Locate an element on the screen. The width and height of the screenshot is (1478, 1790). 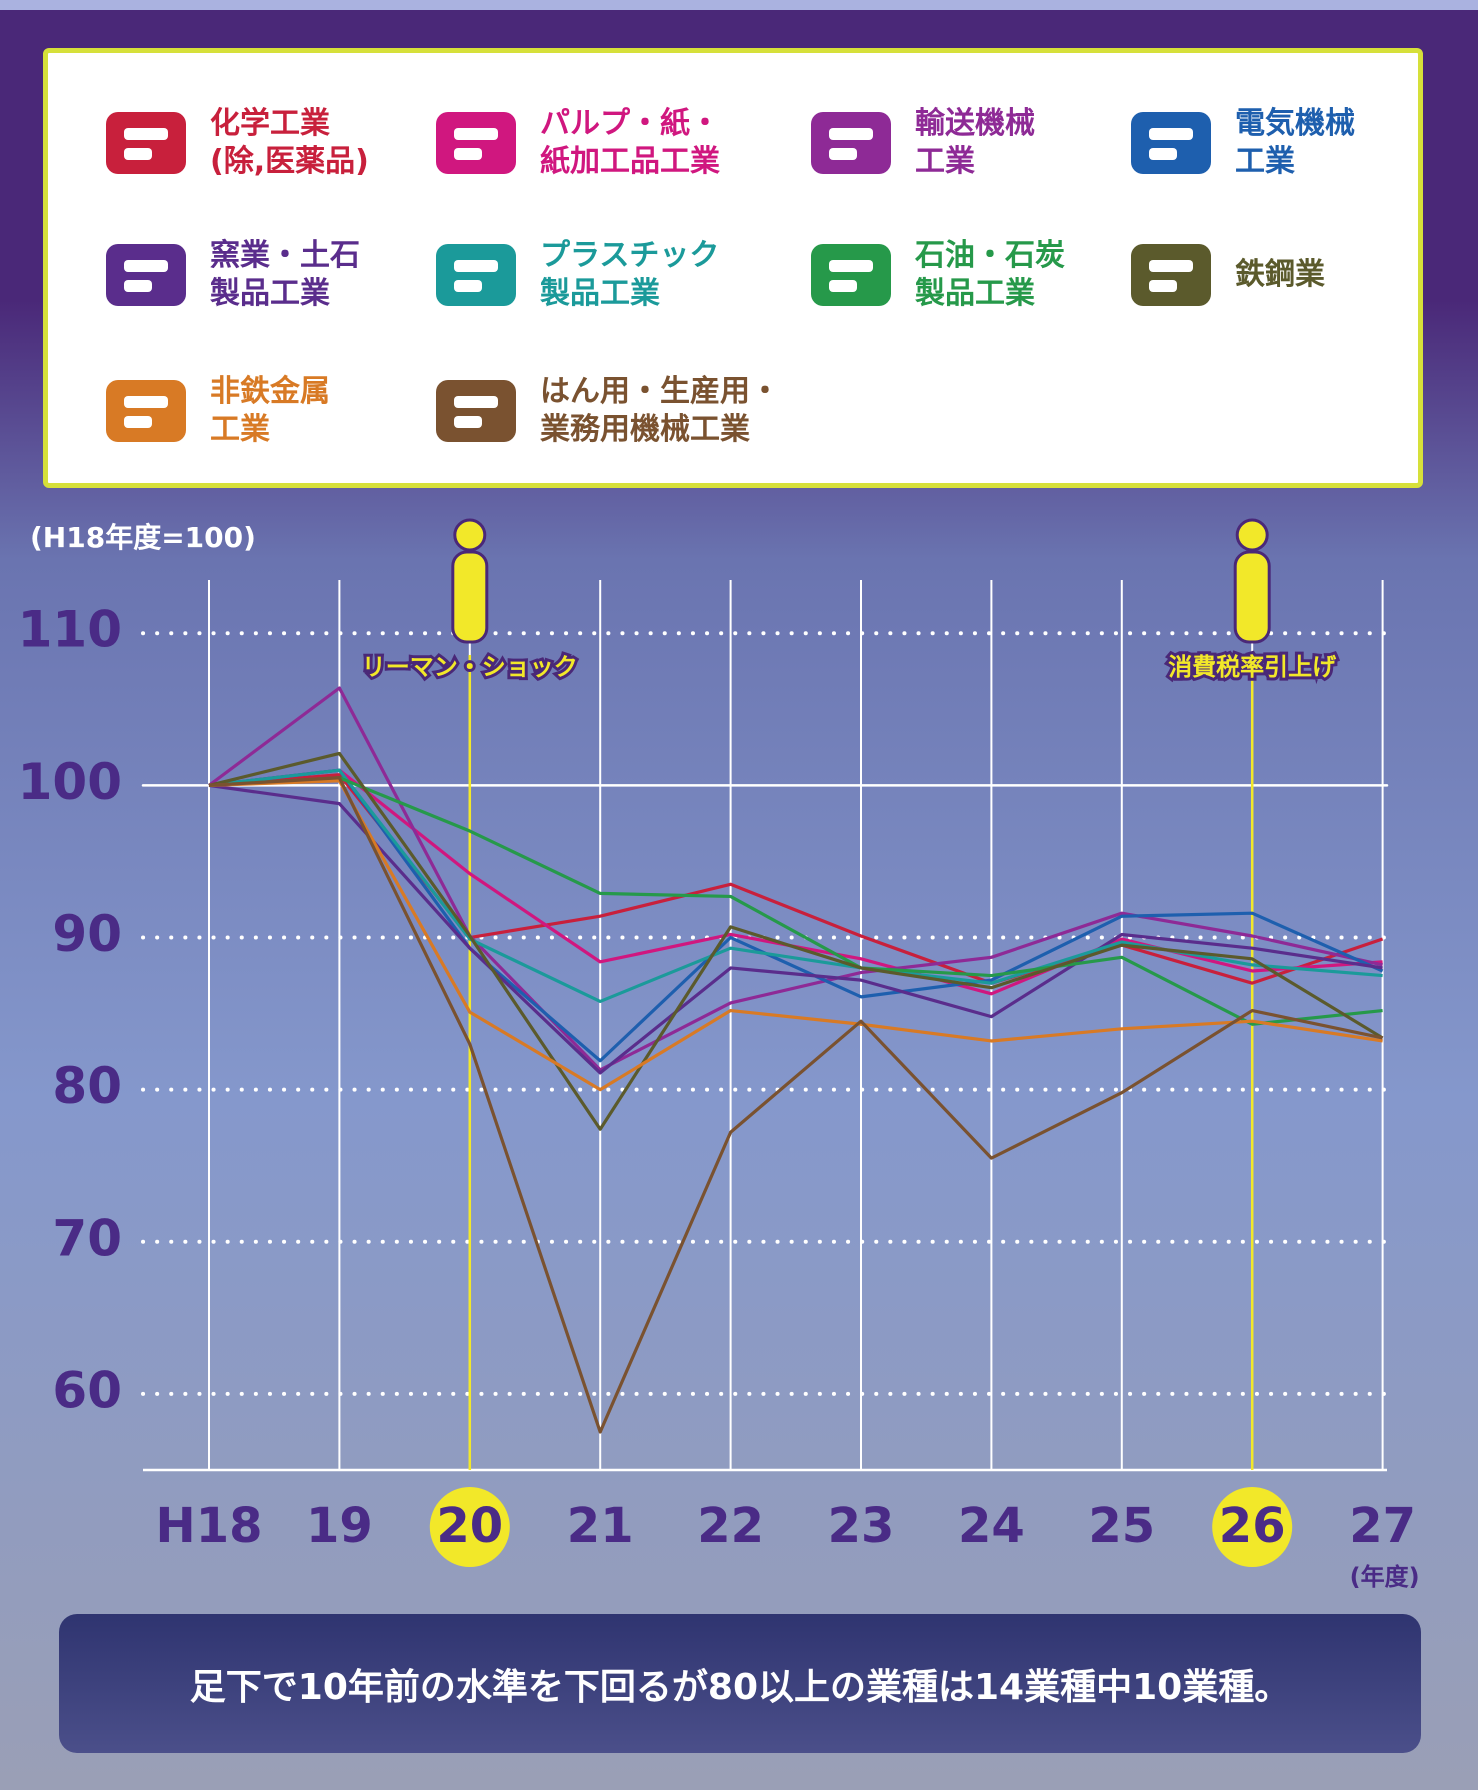
footer-box: 足下で10年前の水準を下回るが80以上の業種は14業種中10業種。 is located at coordinates (740, 1683).